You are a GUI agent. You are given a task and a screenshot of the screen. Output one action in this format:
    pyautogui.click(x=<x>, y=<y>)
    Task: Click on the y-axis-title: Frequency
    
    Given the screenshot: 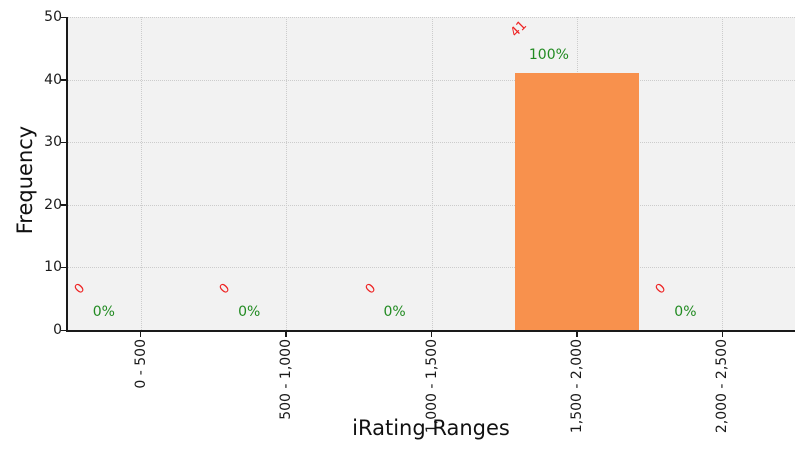 What is the action you would take?
    pyautogui.click(x=25, y=180)
    